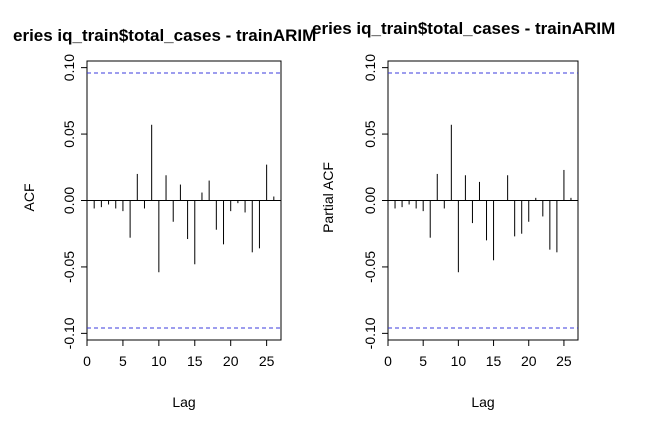 This screenshot has height=428, width=652. I want to click on acf-y-tick-label: 0.00, so click(69, 200).